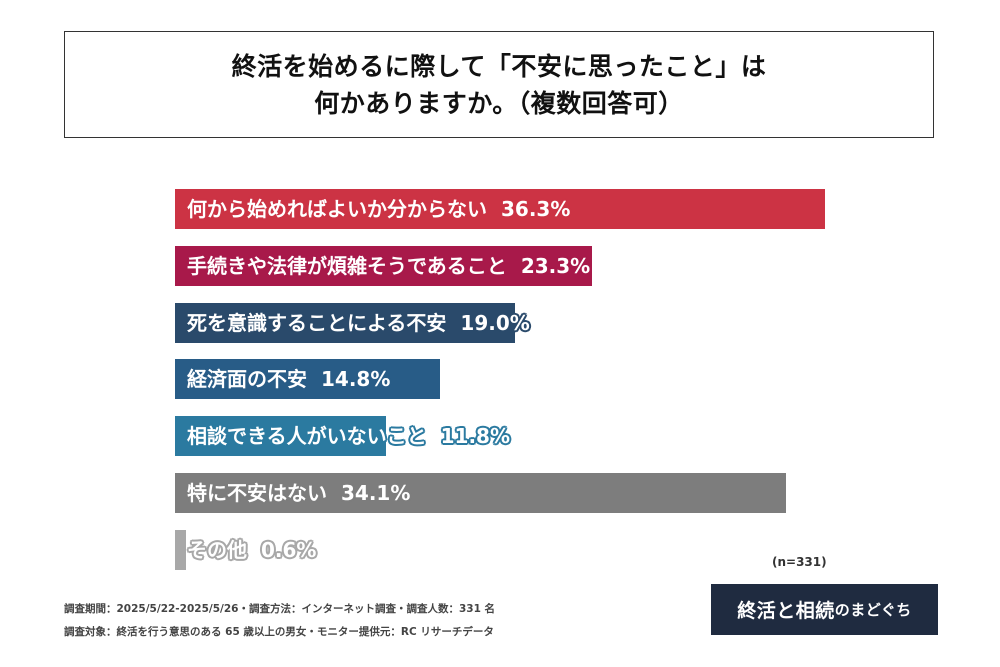 Image resolution: width=1000 pixels, height=667 pixels. What do you see at coordinates (555, 266) in the screenshot?
I see `value-label: 23.3%` at bounding box center [555, 266].